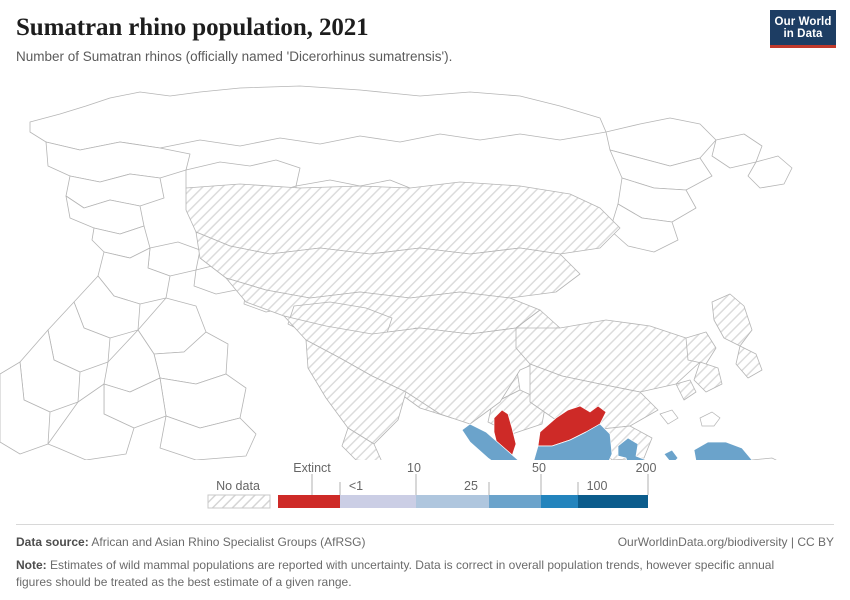  What do you see at coordinates (510, 441) in the screenshot?
I see `country-indonesia-sumatra` at bounding box center [510, 441].